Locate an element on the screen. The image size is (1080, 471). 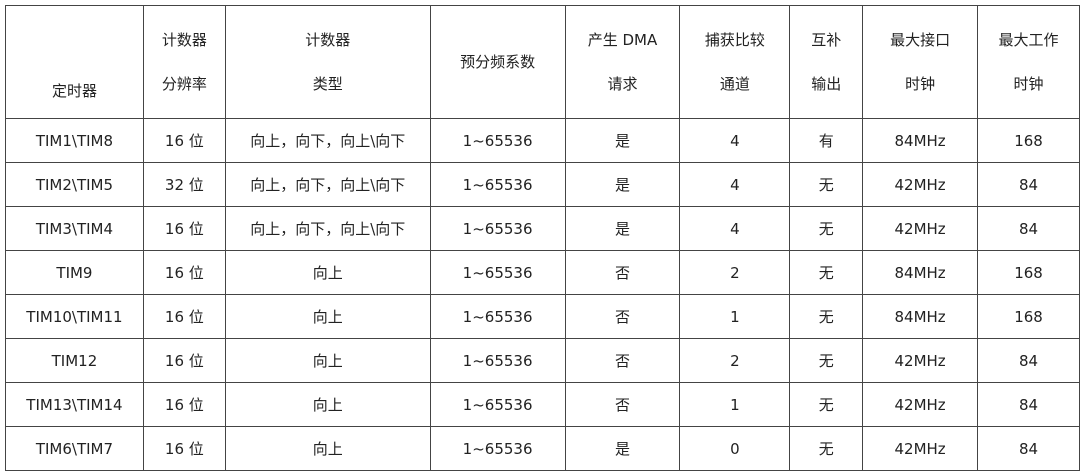
table-row: TIM12 16 位向上 1~65536 否 2 无 42MHz 84 is located at coordinates (542, 360).